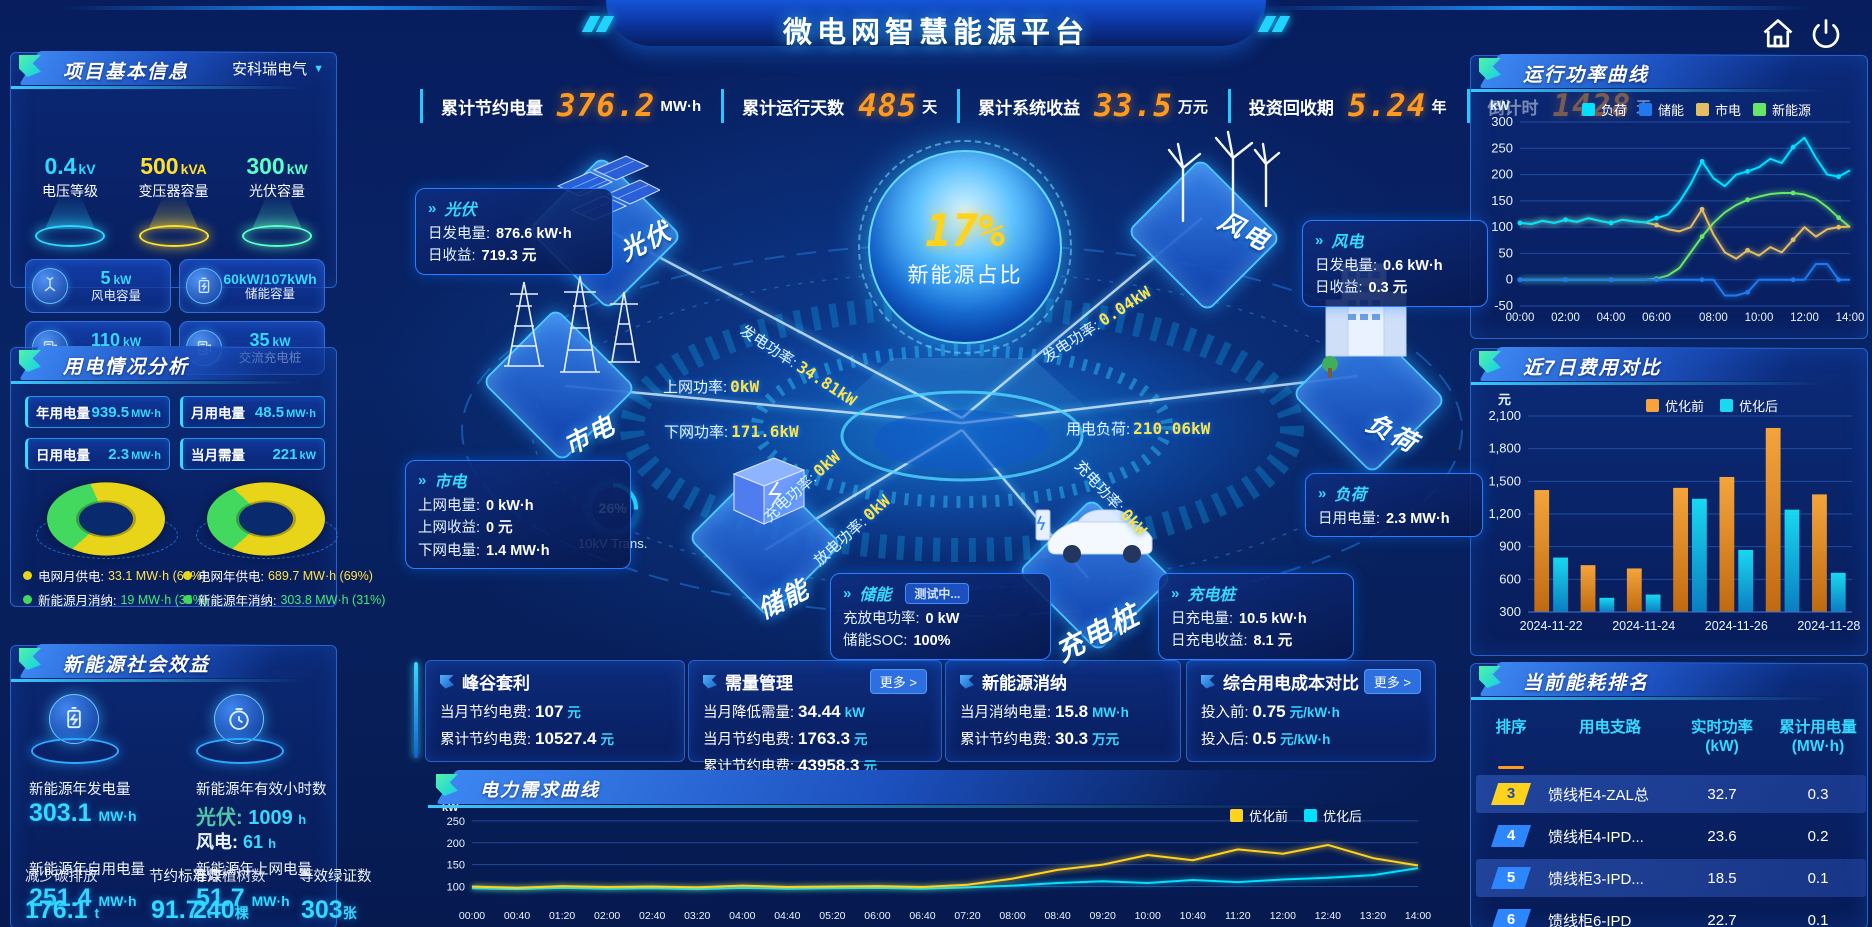 The width and height of the screenshot is (1872, 927). What do you see at coordinates (460, 210) in the screenshot?
I see `info-box-title: 光伏` at bounding box center [460, 210].